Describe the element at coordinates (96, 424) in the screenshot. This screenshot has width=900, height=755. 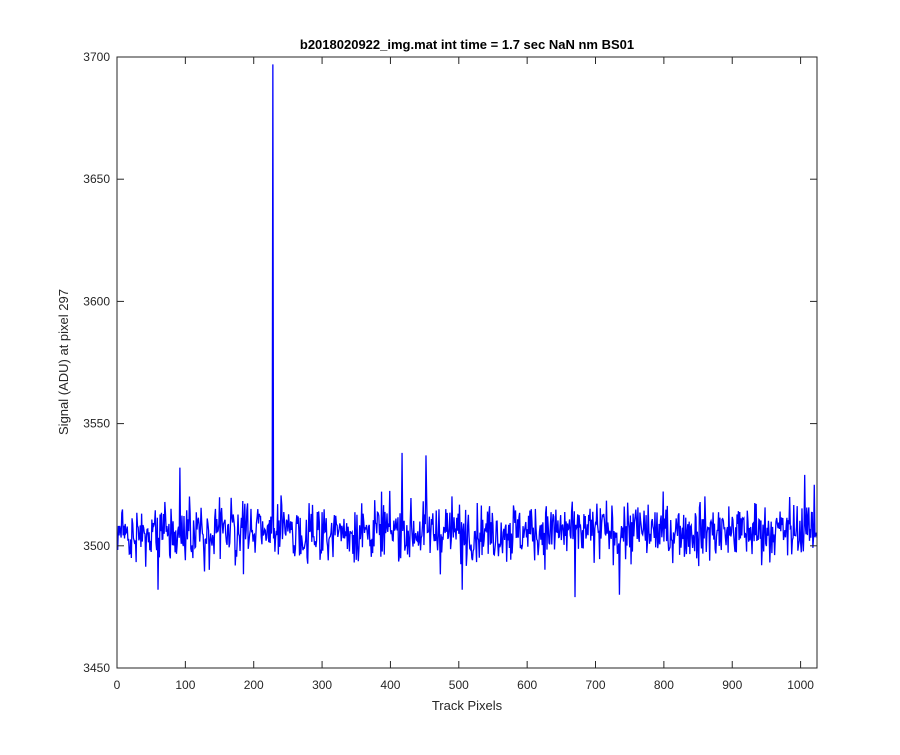
I see `y-tick-label: 3550` at that location.